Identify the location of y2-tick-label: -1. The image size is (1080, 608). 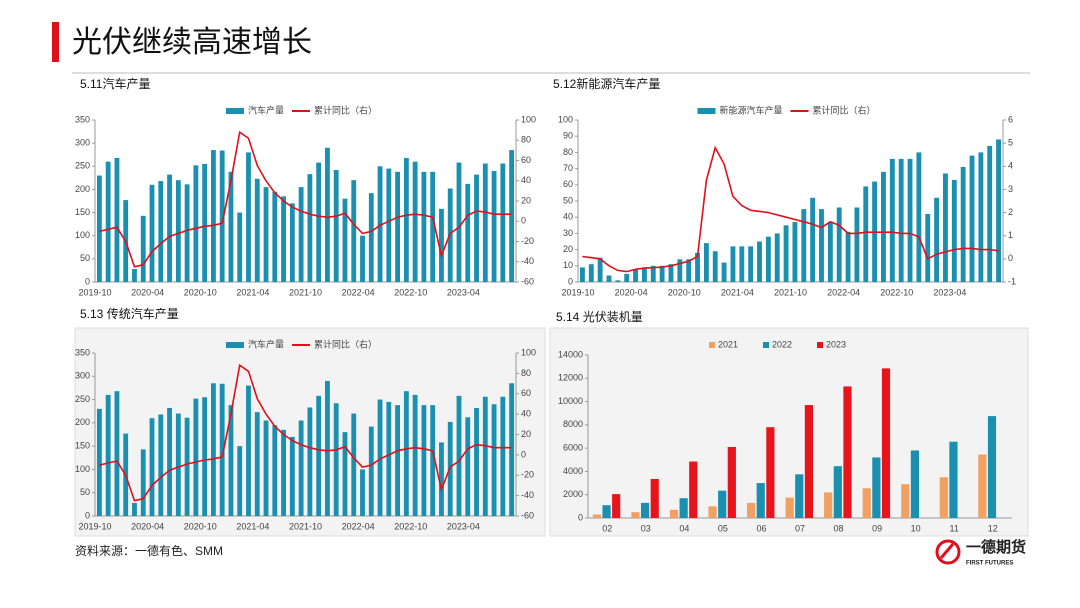
(1012, 281).